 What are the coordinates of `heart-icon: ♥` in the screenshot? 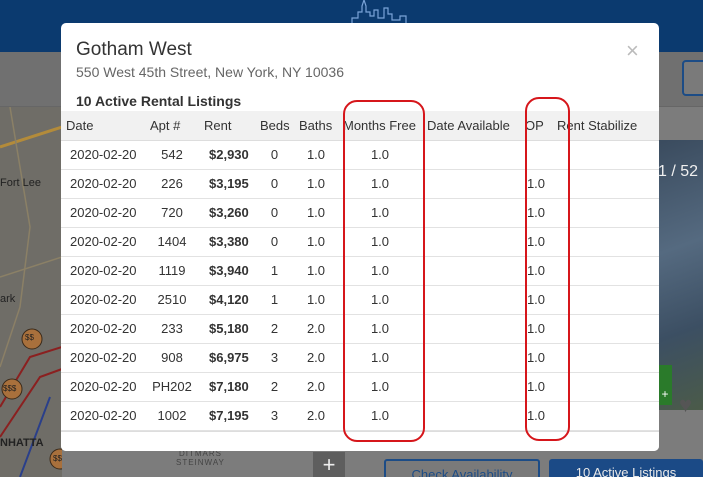 It's located at (686, 404).